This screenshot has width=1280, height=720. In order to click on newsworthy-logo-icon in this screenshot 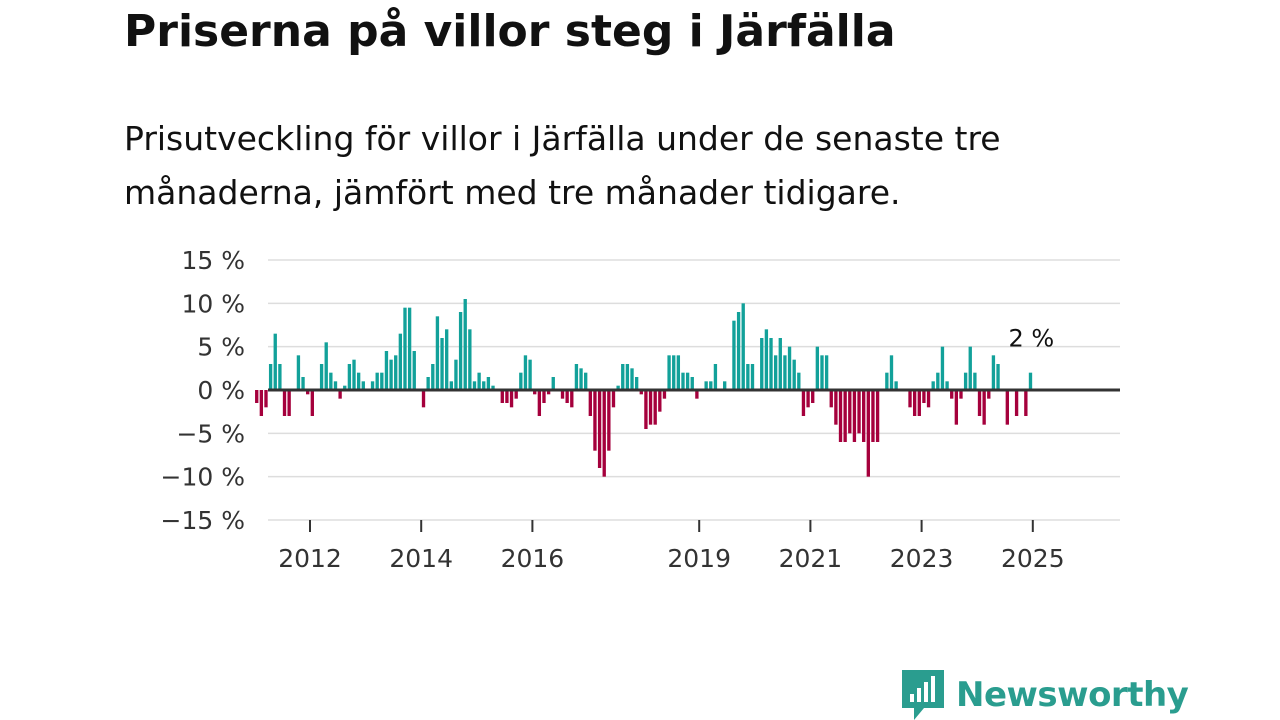, I will do `click(923, 695)`.